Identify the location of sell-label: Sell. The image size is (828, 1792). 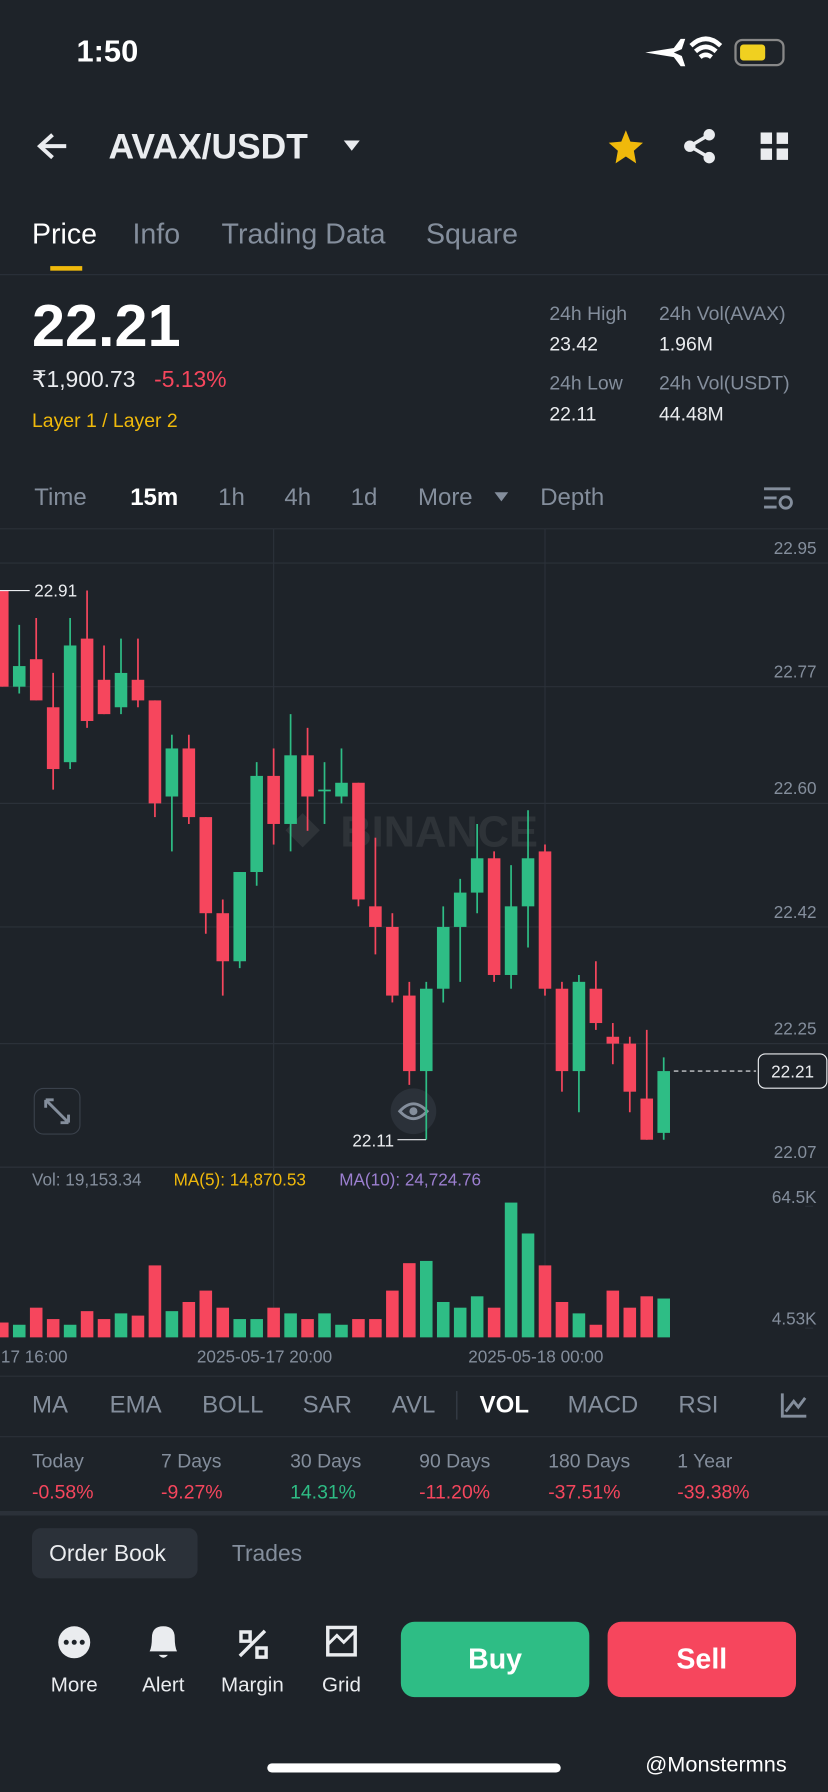
(702, 1659).